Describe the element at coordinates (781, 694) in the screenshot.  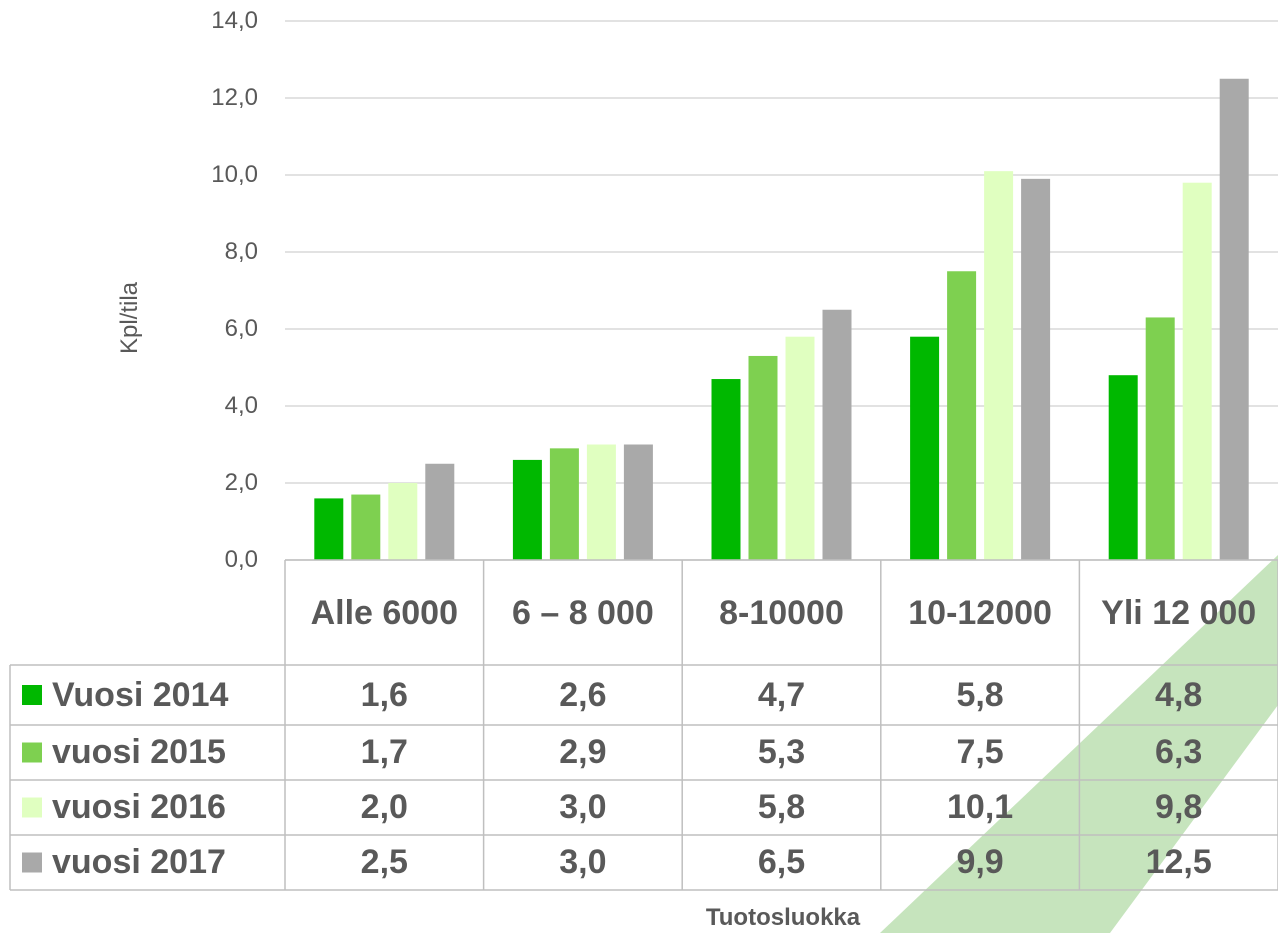
I see `data-label: 4,7` at that location.